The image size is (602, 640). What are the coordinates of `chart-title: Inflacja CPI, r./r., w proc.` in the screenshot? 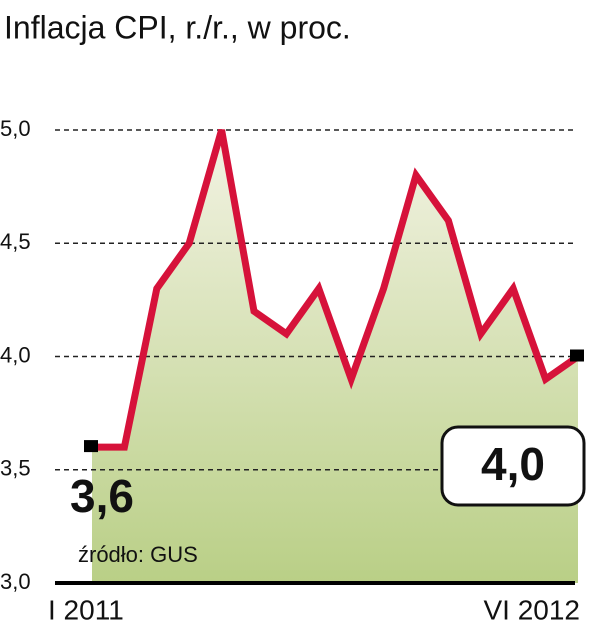 It's located at (177, 27).